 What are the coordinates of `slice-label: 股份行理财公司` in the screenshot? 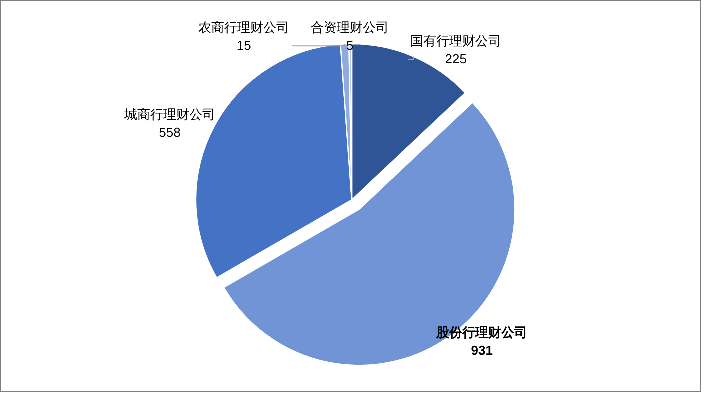 It's located at (482, 332).